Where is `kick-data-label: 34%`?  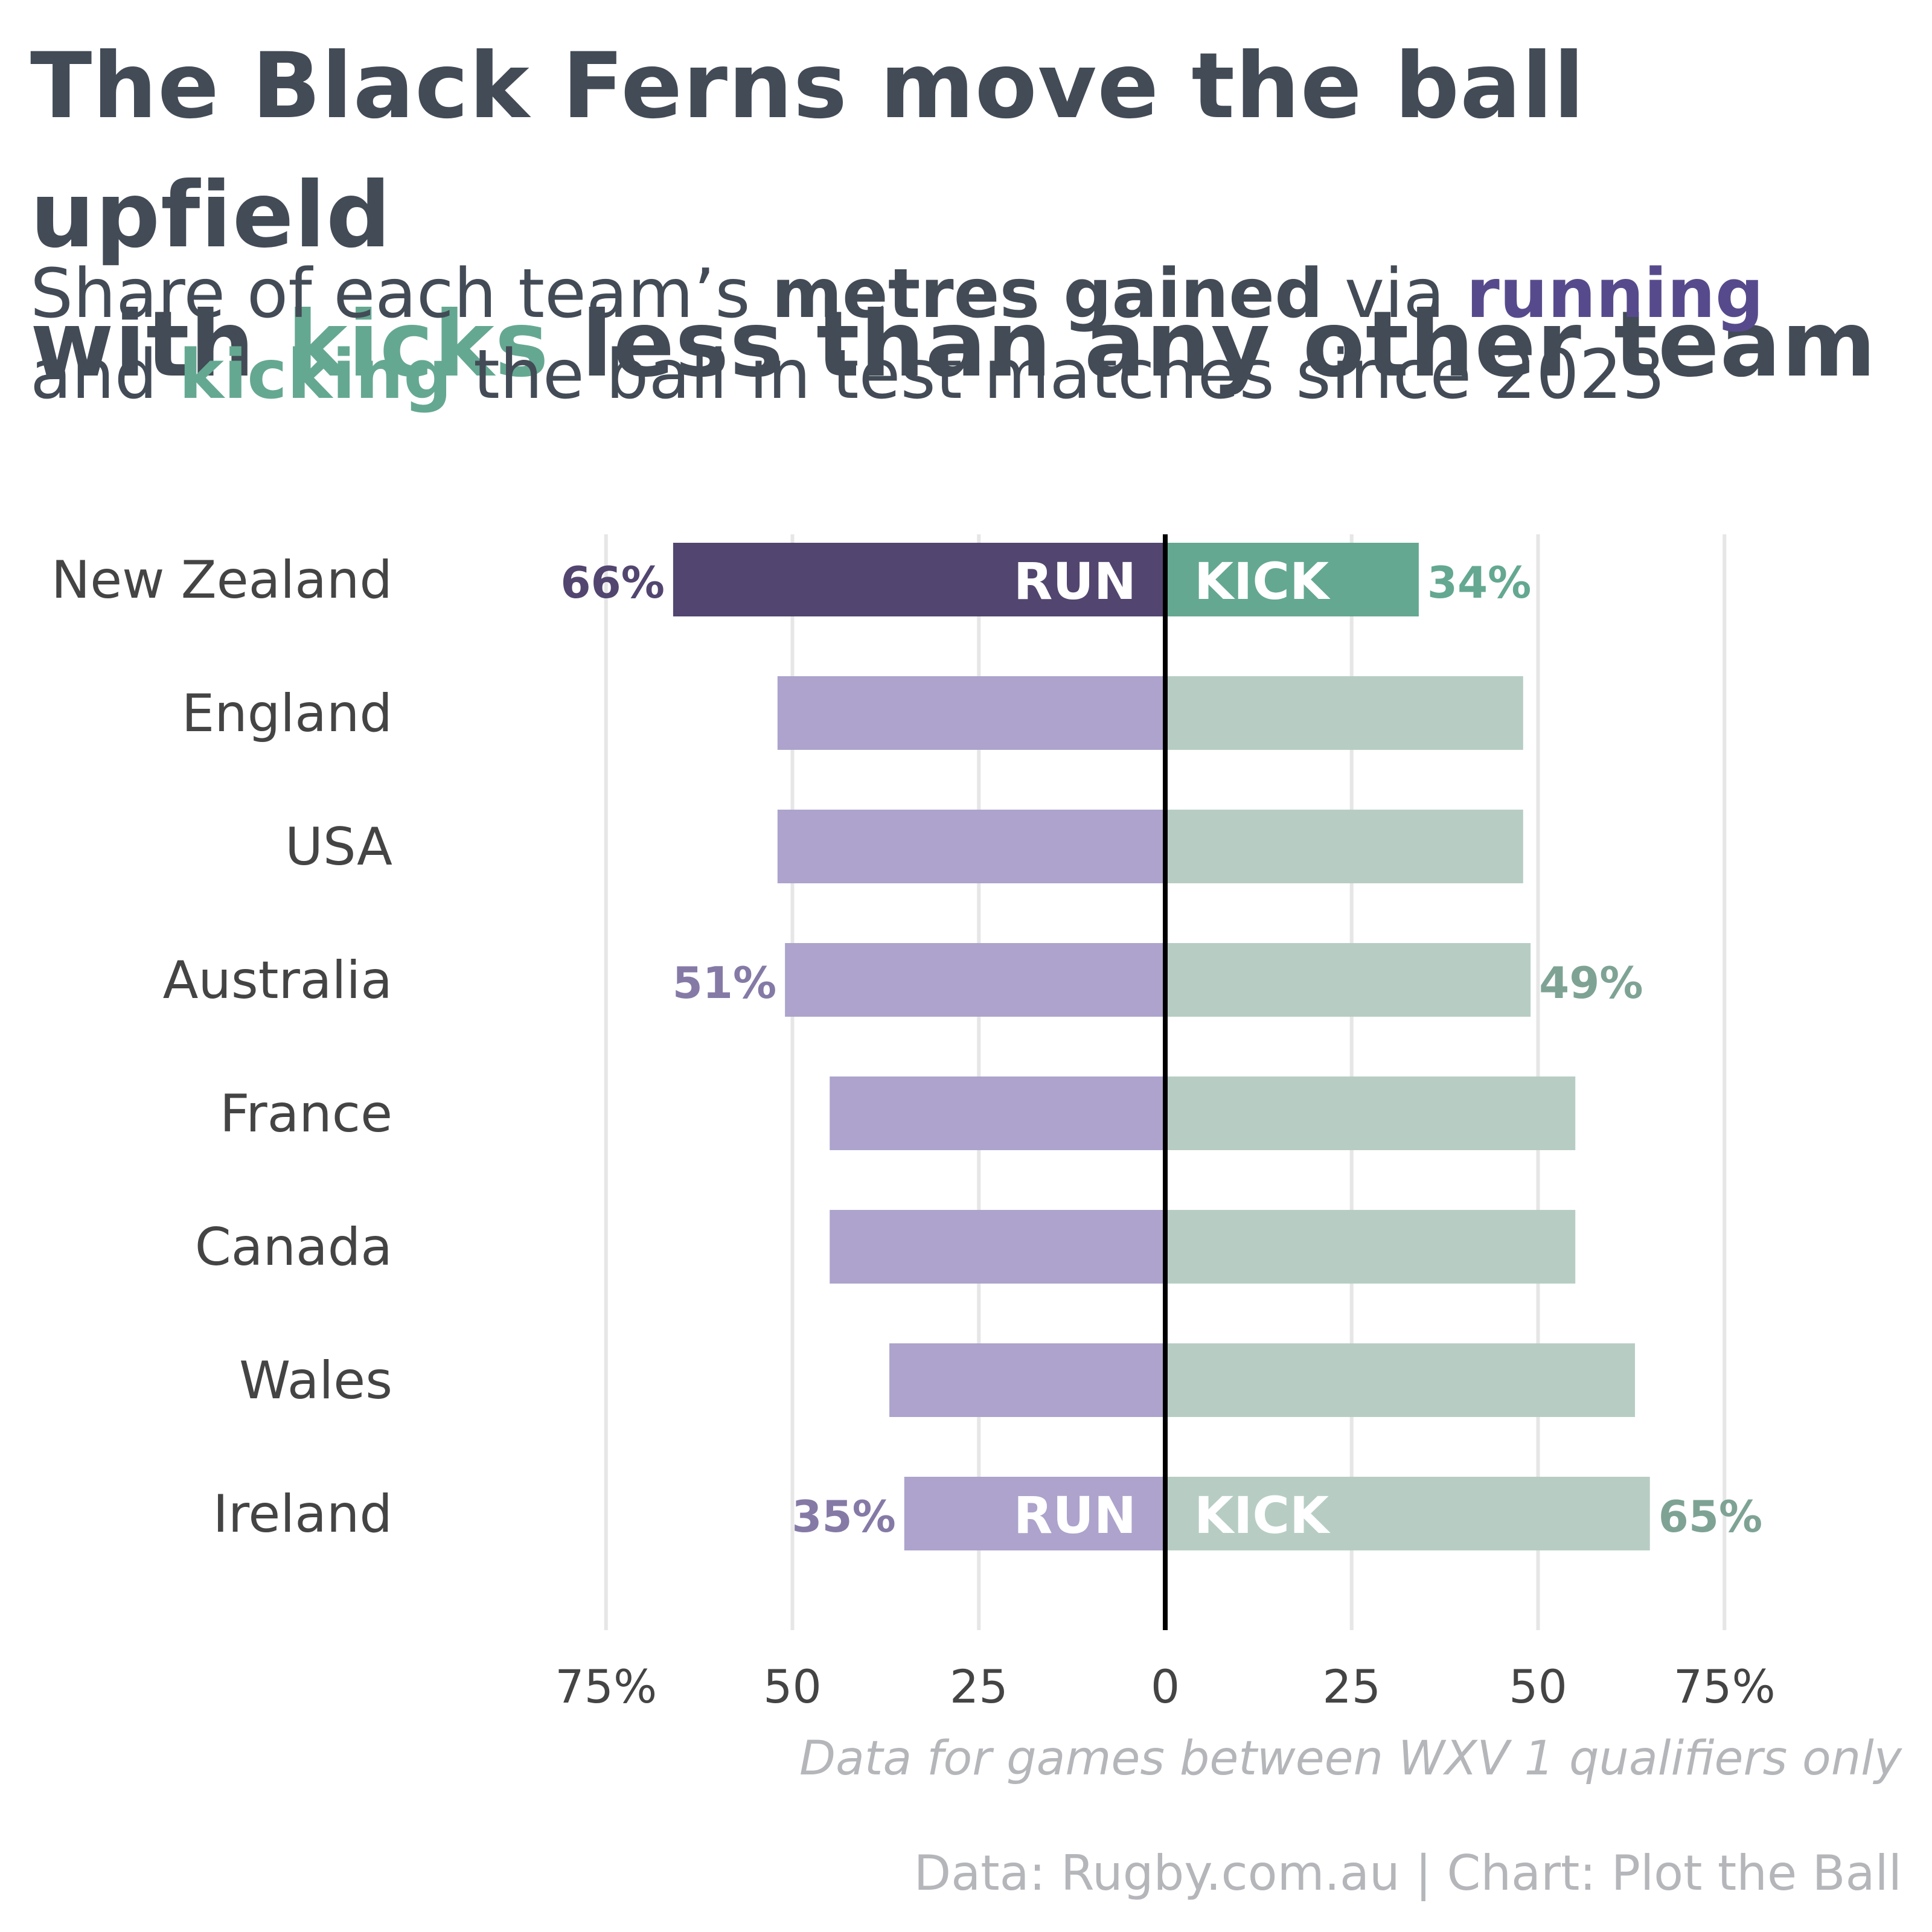
kick-data-label: 34% is located at coordinates (1479, 583).